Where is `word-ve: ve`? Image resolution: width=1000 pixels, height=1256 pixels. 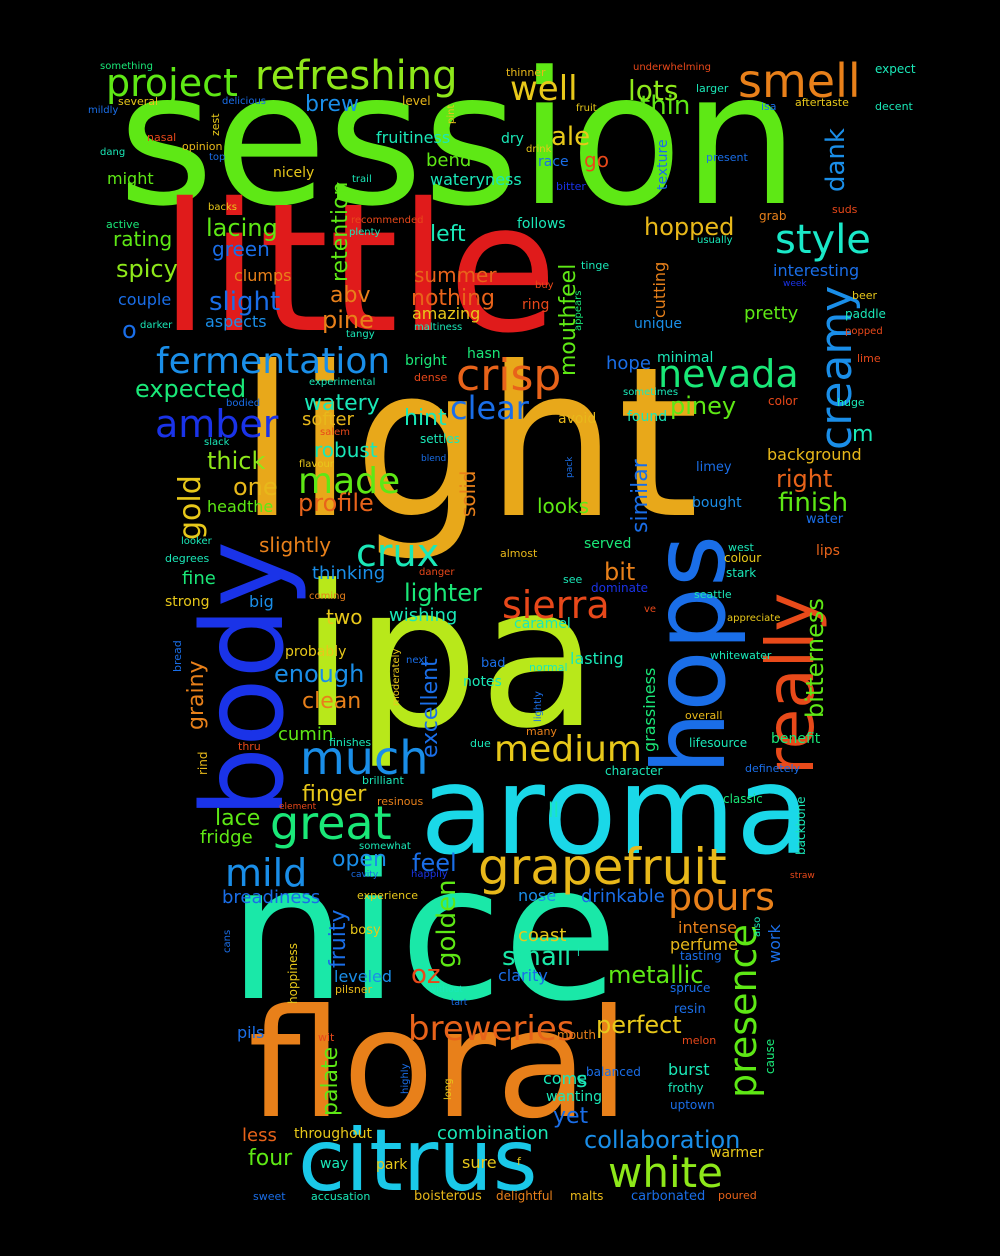
word-ve: ve is located at coordinates (650, 609).